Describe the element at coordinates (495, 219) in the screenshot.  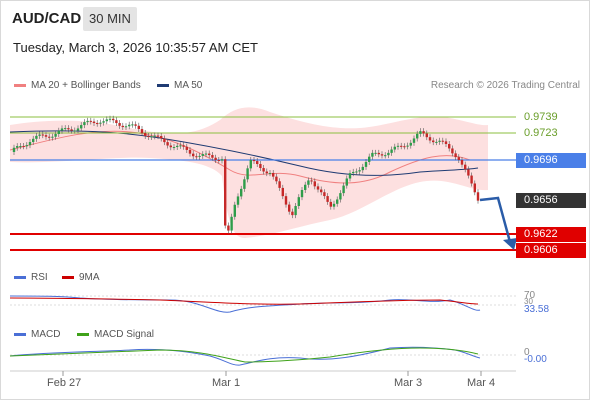
I see `forecast-arrow` at that location.